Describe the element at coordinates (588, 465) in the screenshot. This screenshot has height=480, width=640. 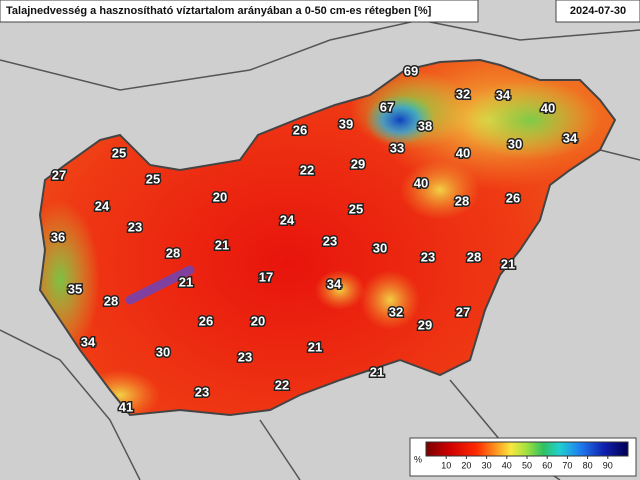
I see `colorbar-label: 80` at that location.